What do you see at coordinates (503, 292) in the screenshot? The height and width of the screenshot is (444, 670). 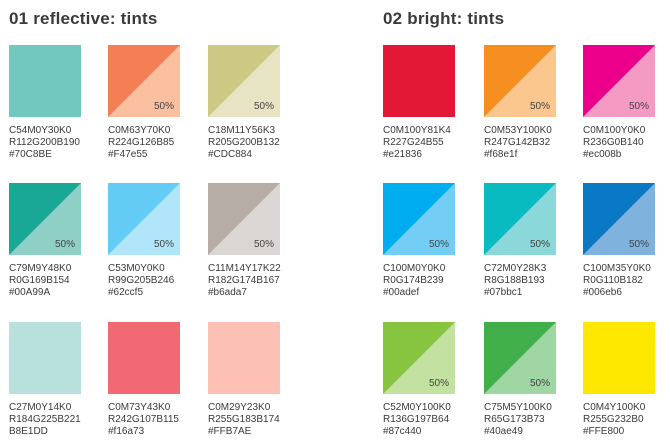 I see `swatch-hex-value: #07bbc1` at bounding box center [503, 292].